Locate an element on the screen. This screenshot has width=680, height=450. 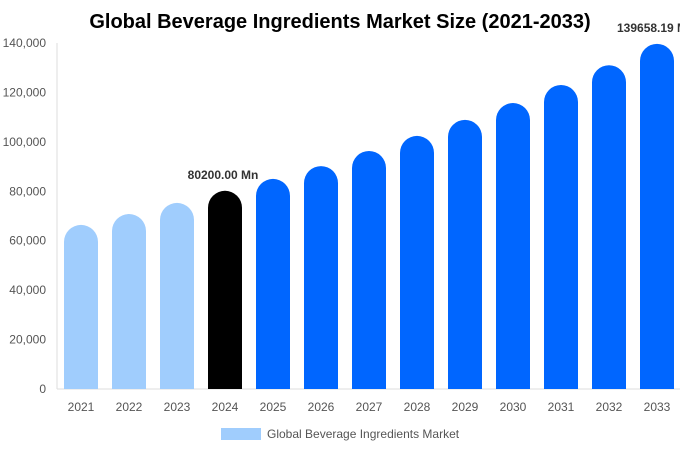
data-label-2024: 80200.00 Mn is located at coordinates (223, 175).